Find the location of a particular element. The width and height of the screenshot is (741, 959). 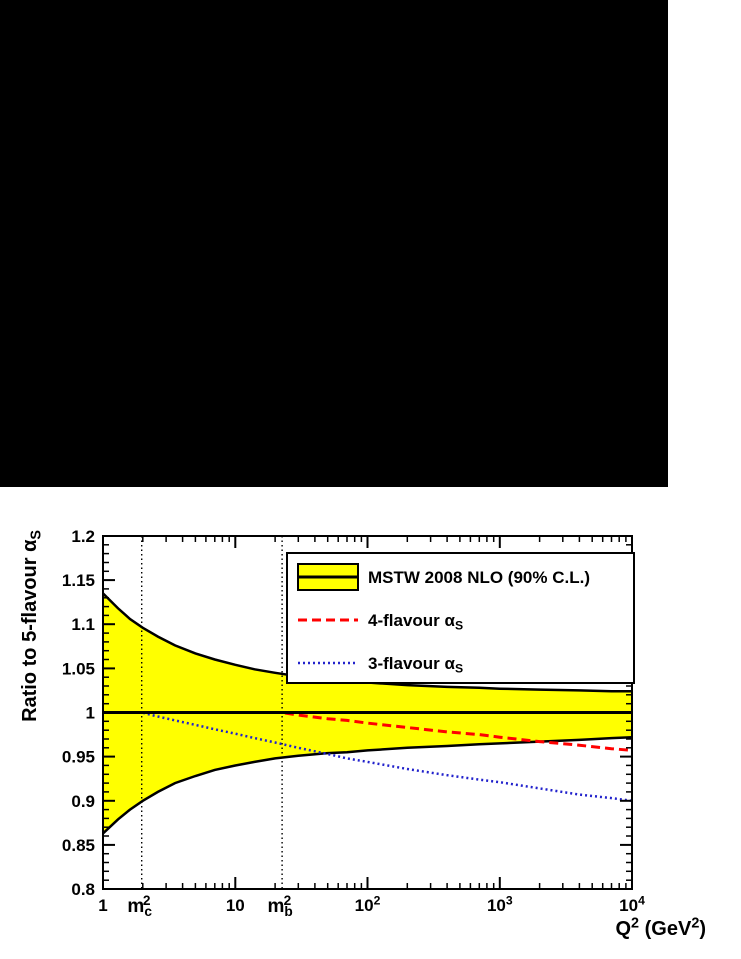

series-3-flavour is located at coordinates (368, 757).